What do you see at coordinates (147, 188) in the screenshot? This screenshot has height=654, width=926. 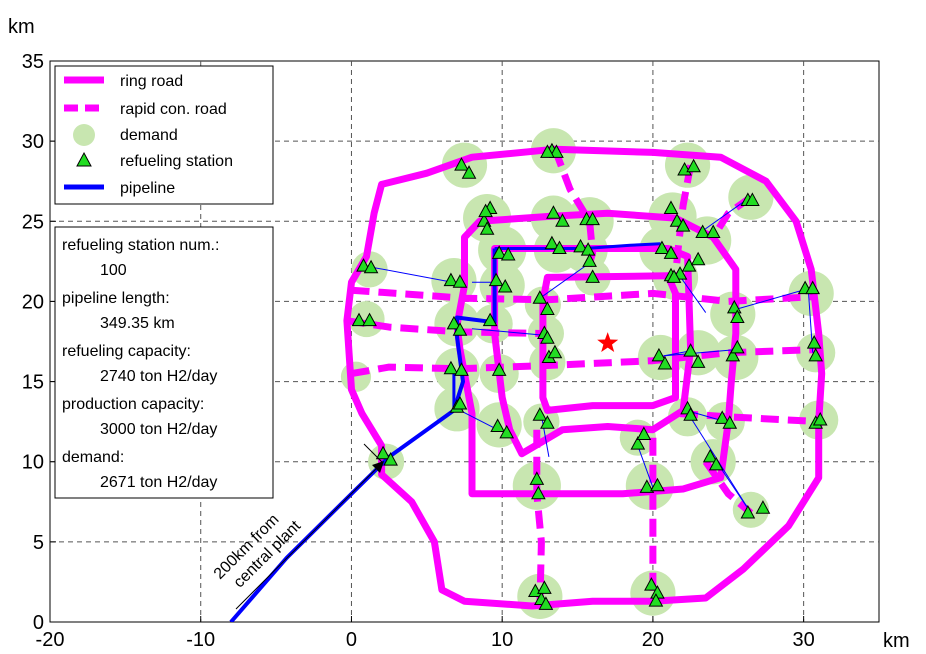 I see `legend-label-pipeline: pipeline` at bounding box center [147, 188].